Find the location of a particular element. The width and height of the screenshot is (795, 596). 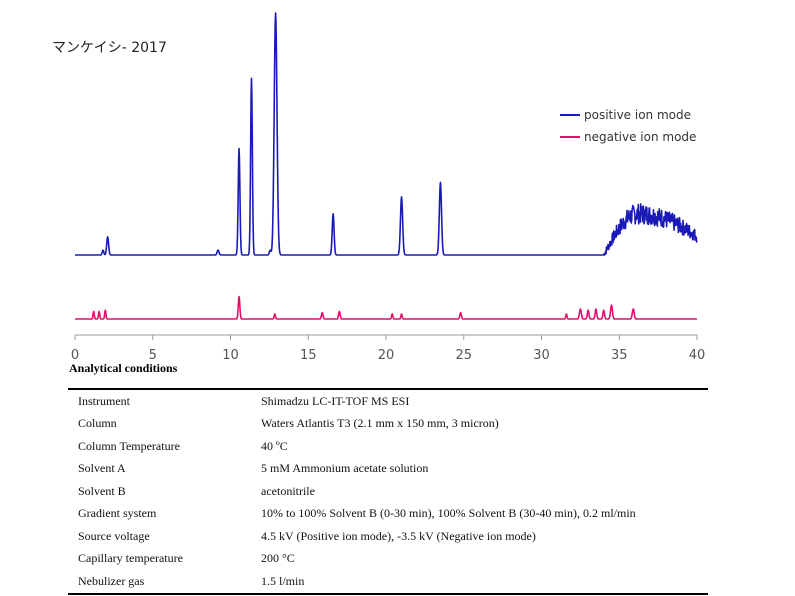

legend-label-positive: positive ion mode is located at coordinates (637, 115).